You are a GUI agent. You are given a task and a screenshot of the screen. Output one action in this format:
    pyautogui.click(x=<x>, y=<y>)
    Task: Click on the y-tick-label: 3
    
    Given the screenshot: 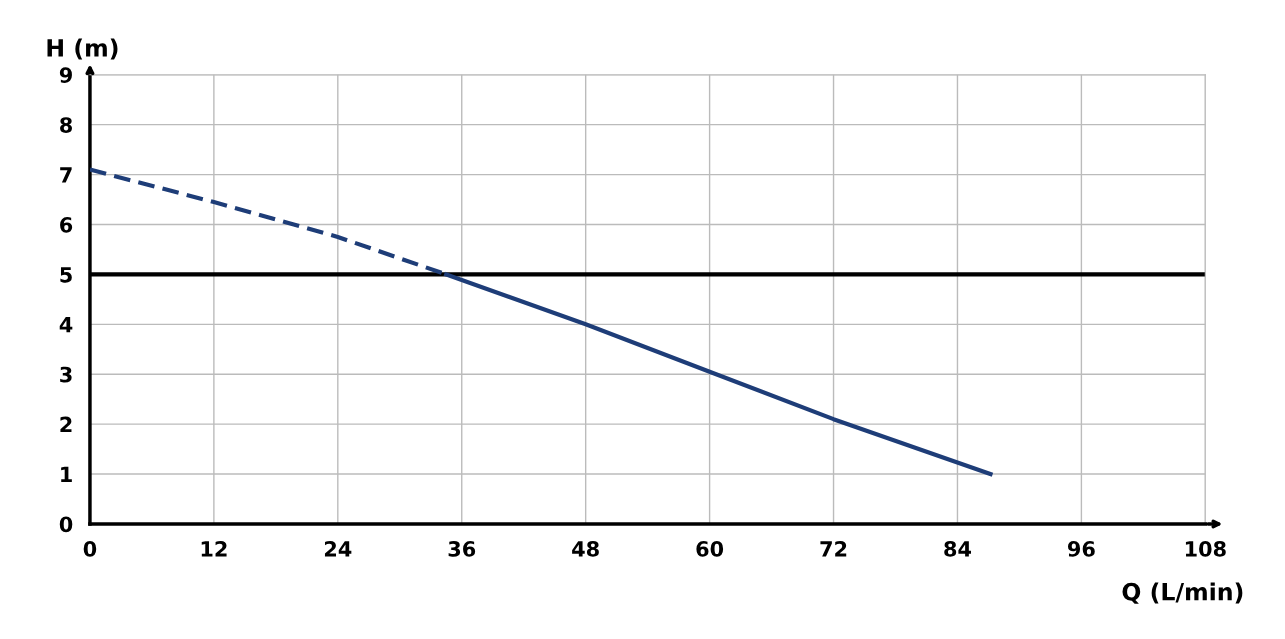 What is the action you would take?
    pyautogui.click(x=66, y=374)
    